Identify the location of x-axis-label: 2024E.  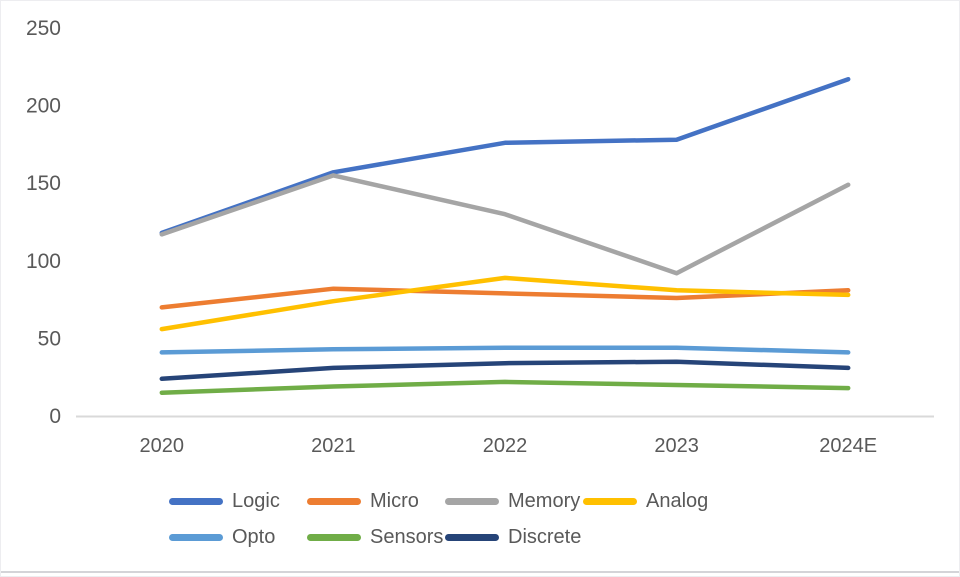
(848, 446).